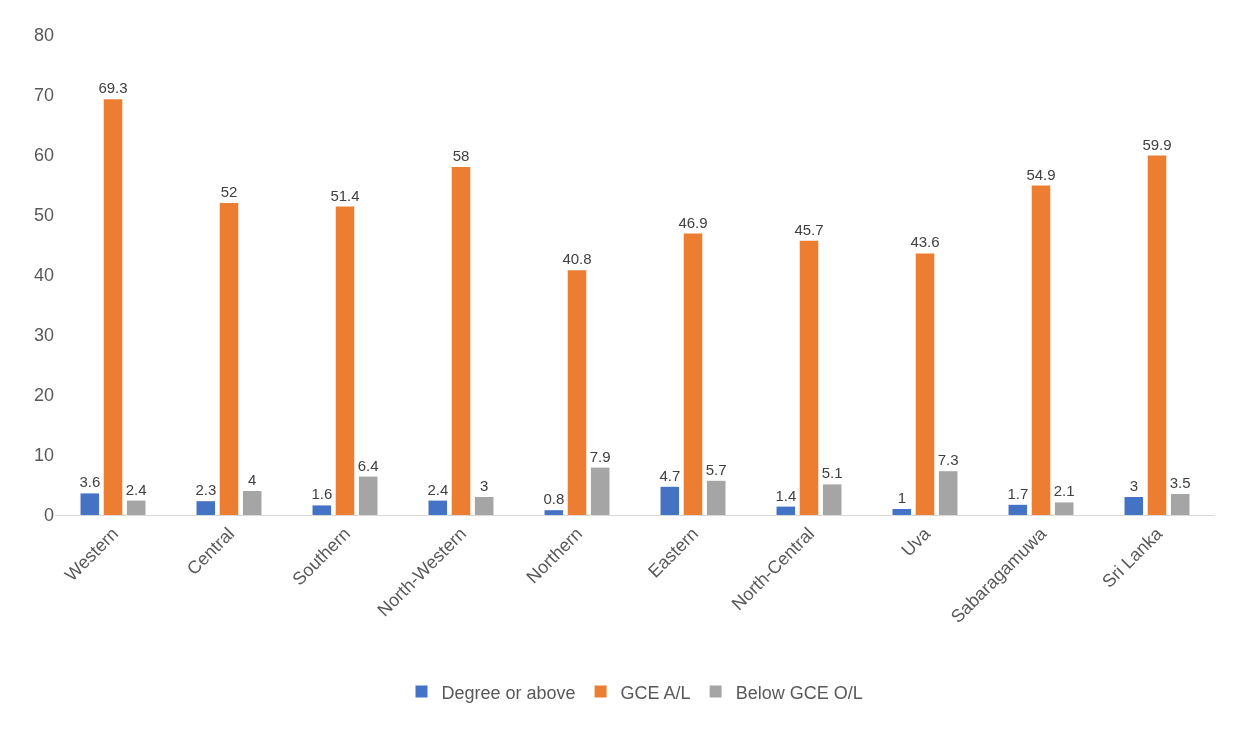 This screenshot has height=730, width=1243. I want to click on data-label: 7.3, so click(948, 460).